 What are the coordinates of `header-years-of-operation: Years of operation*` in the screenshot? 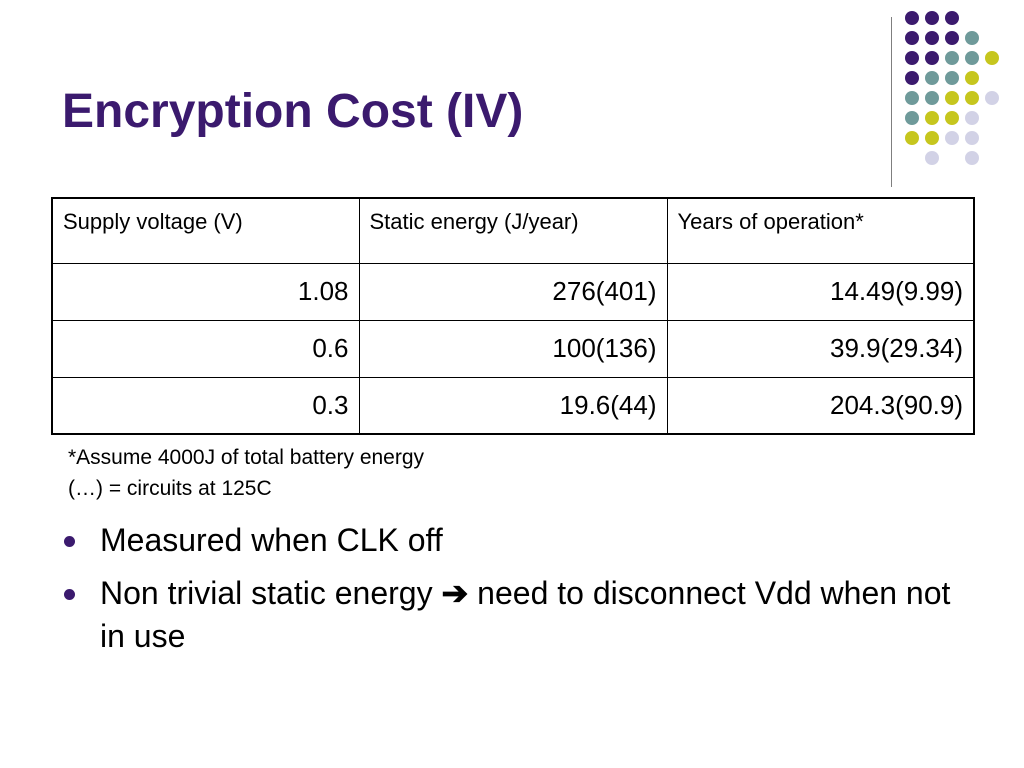 It's located at (820, 230).